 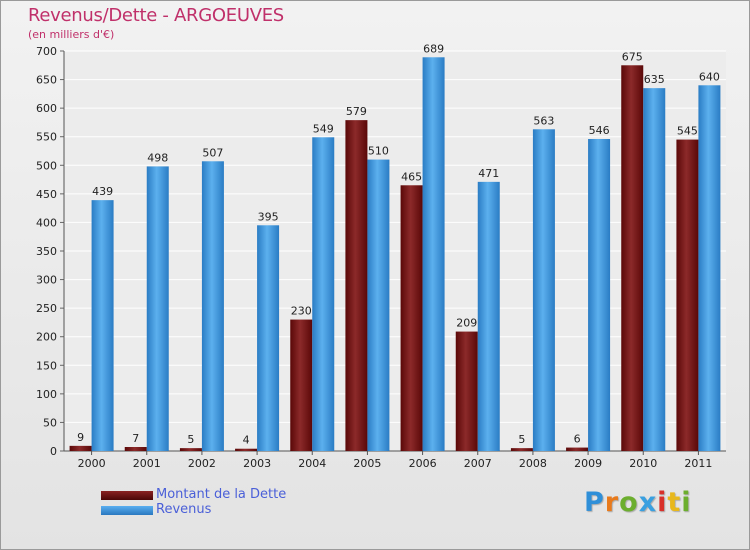 I want to click on data-label-debt: 7, so click(x=135, y=438).